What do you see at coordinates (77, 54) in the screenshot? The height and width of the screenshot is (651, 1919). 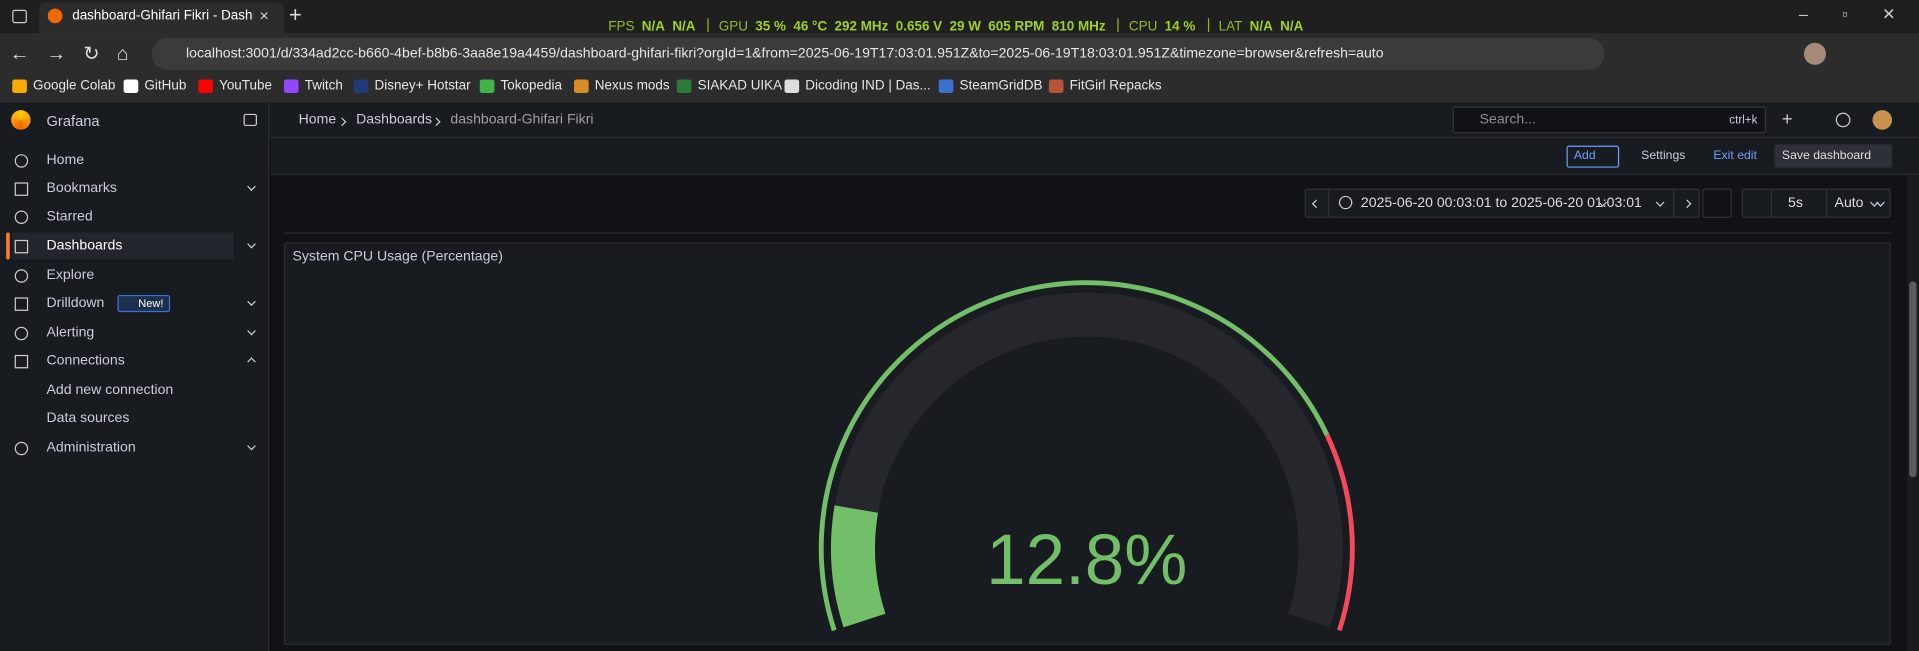 I see `nav-buttons: ←→↻⌂` at bounding box center [77, 54].